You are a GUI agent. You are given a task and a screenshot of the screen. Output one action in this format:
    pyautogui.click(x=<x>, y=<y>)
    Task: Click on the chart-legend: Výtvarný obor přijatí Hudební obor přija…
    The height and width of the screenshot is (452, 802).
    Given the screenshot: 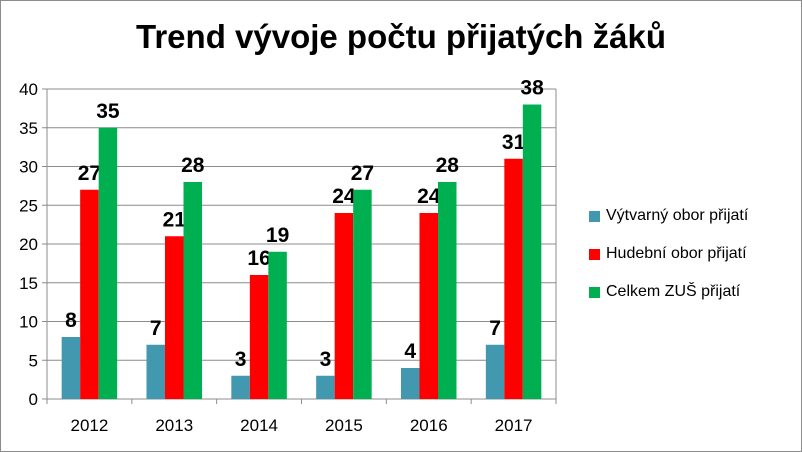 What is the action you would take?
    pyautogui.click(x=668, y=263)
    